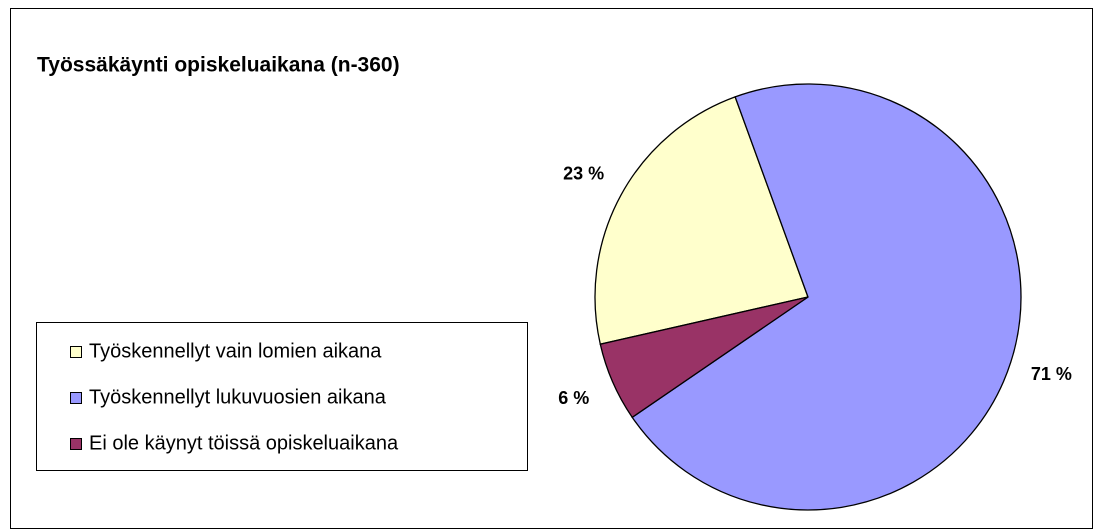  I want to click on data-label: 23 %, so click(583, 173).